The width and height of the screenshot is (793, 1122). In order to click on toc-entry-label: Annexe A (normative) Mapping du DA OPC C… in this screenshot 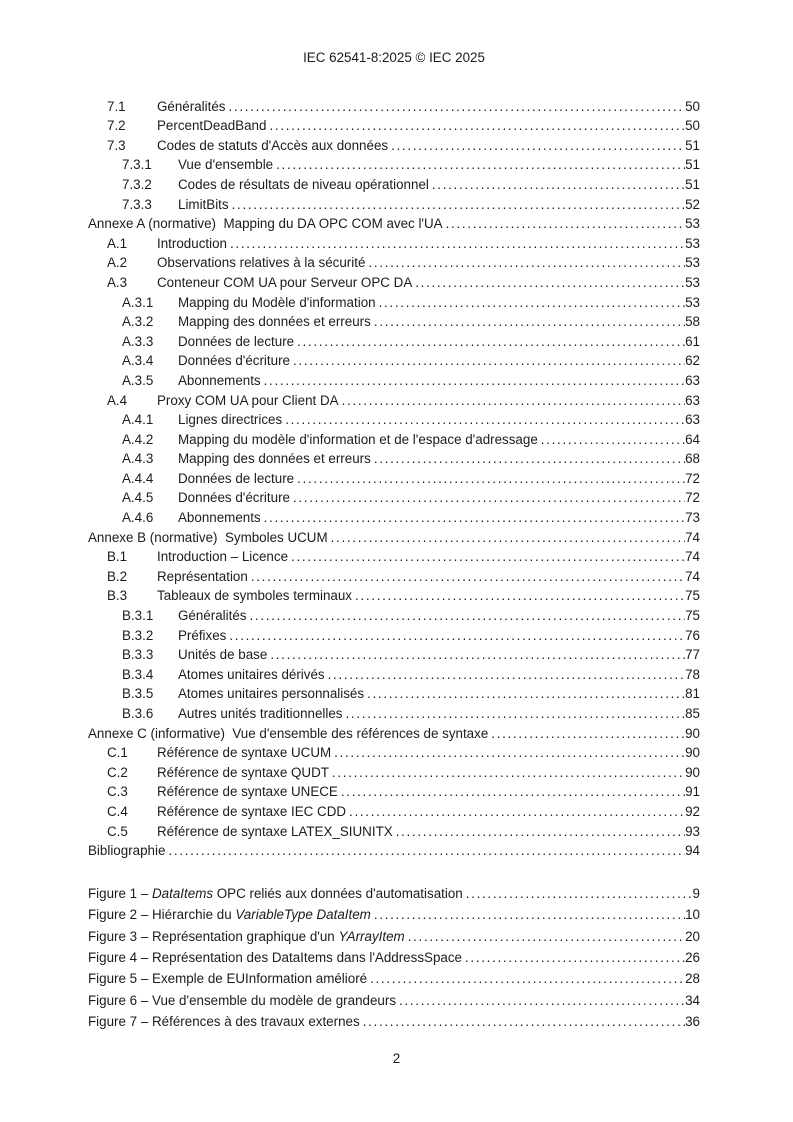, I will do `click(265, 224)`.